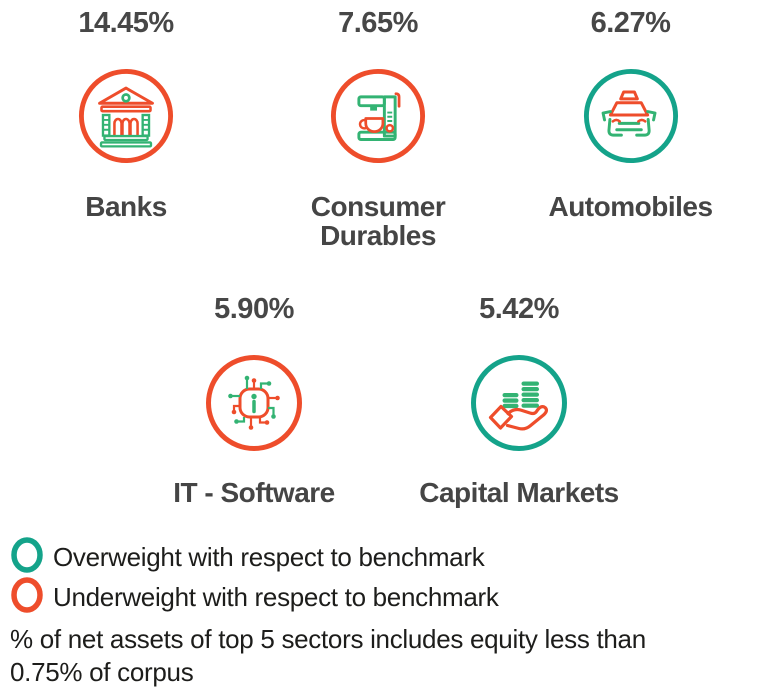 The height and width of the screenshot is (698, 757). What do you see at coordinates (630, 23) in the screenshot?
I see `sector-pct-automobiles: 6.27%` at bounding box center [630, 23].